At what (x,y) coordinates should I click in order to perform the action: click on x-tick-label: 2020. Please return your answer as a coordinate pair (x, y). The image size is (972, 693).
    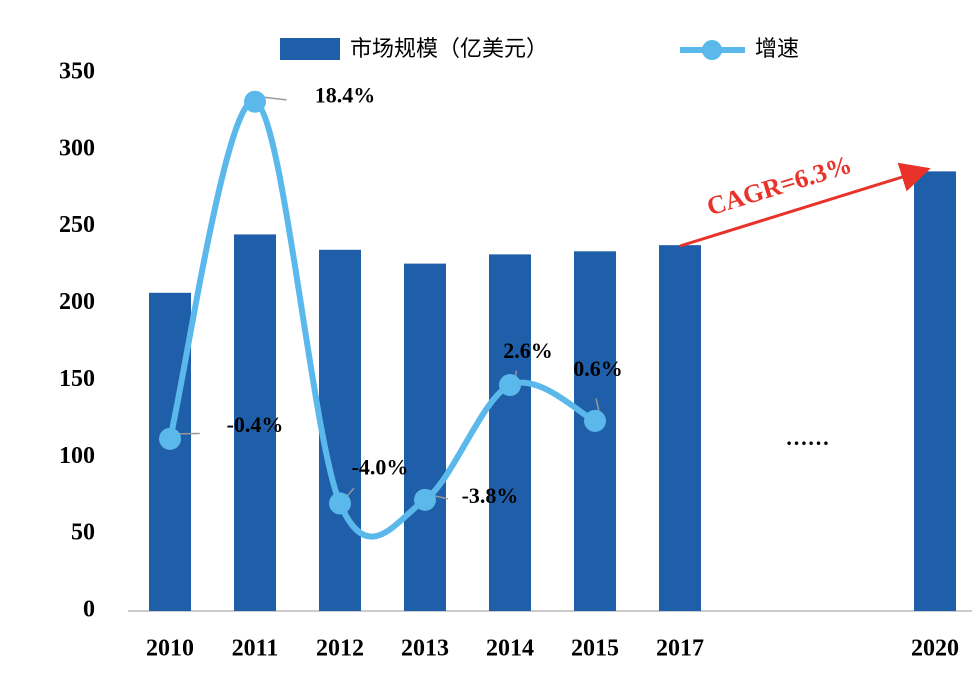
    Looking at the image, I should click on (935, 649).